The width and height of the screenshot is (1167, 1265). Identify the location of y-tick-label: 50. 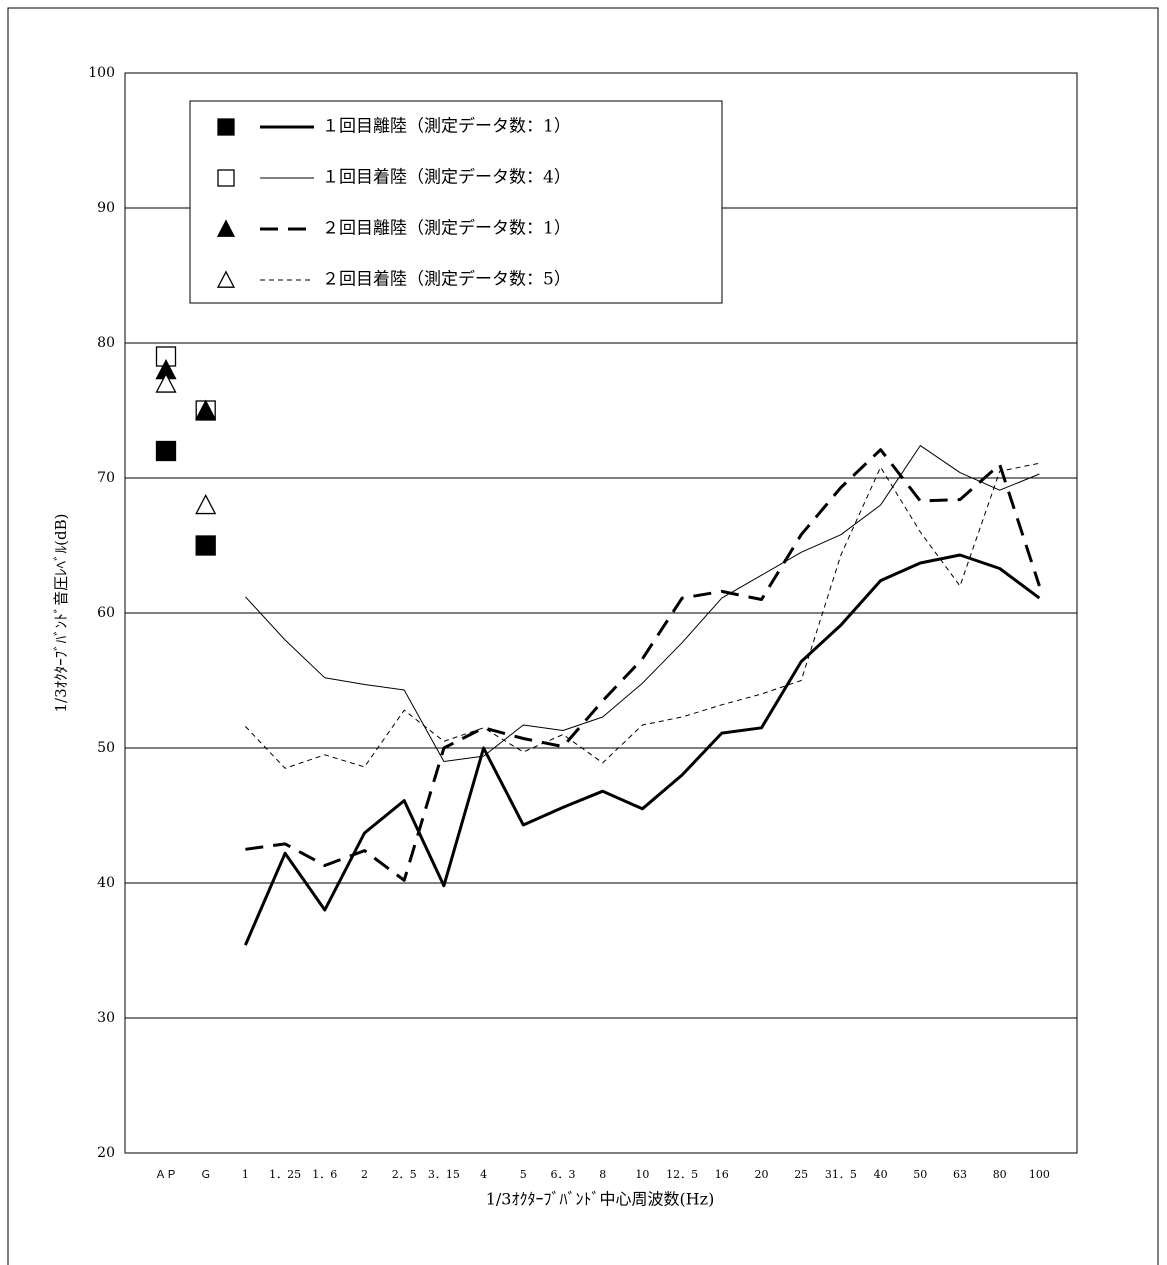
(106, 748).